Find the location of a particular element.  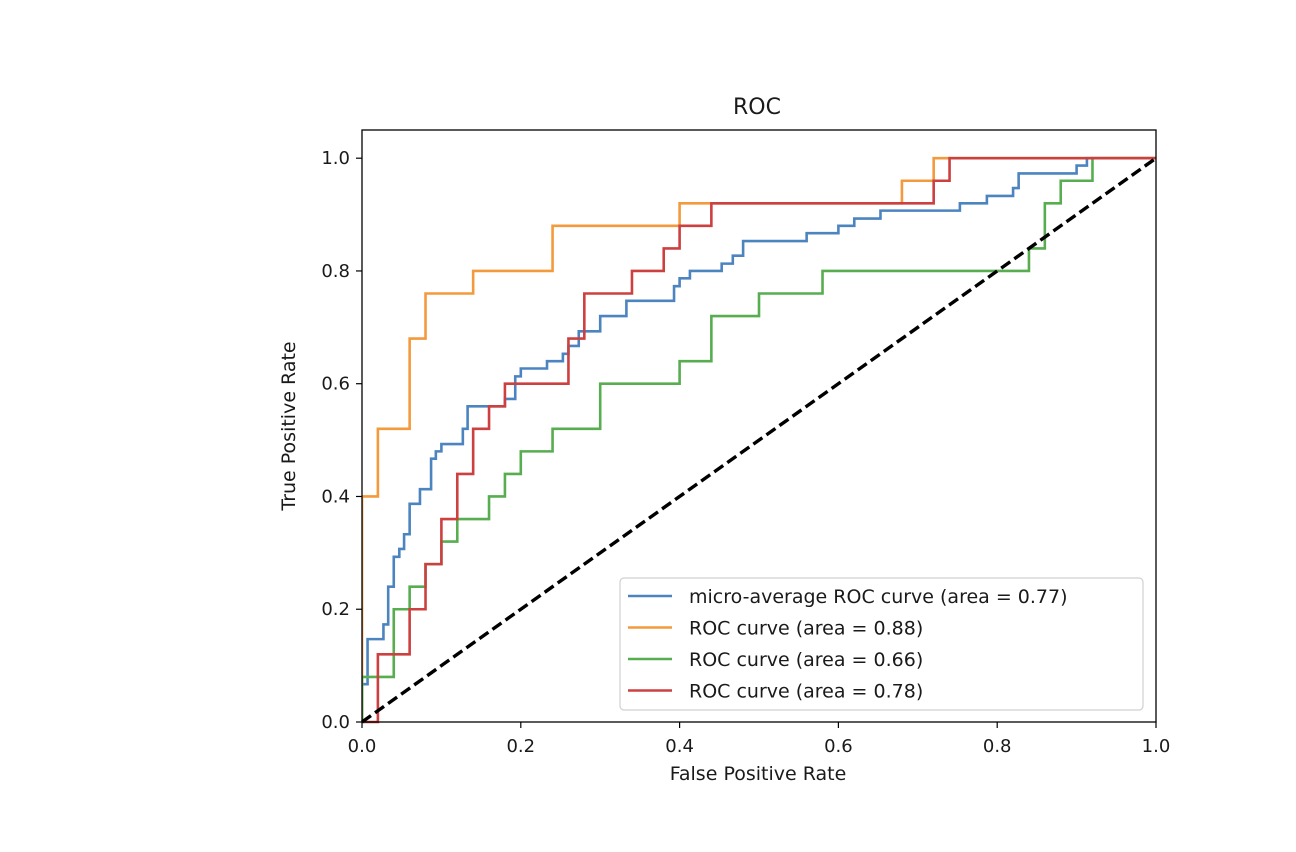

y-tick-label: 0.2 is located at coordinates (335, 609).